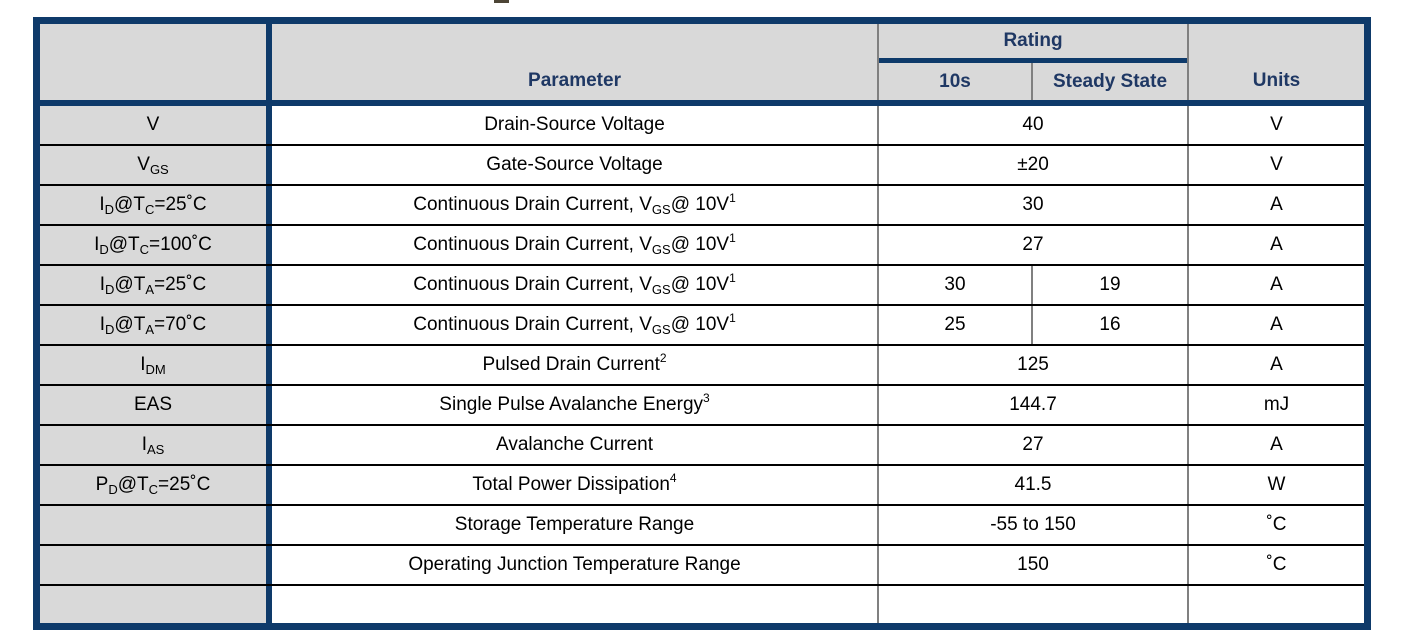 The image size is (1404, 641). I want to click on rating-value: 30, so click(1033, 204).